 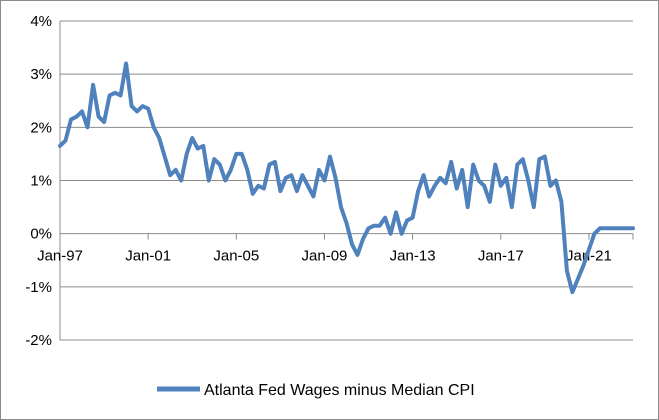 I want to click on y-tick-label: 1%, so click(x=41, y=181).